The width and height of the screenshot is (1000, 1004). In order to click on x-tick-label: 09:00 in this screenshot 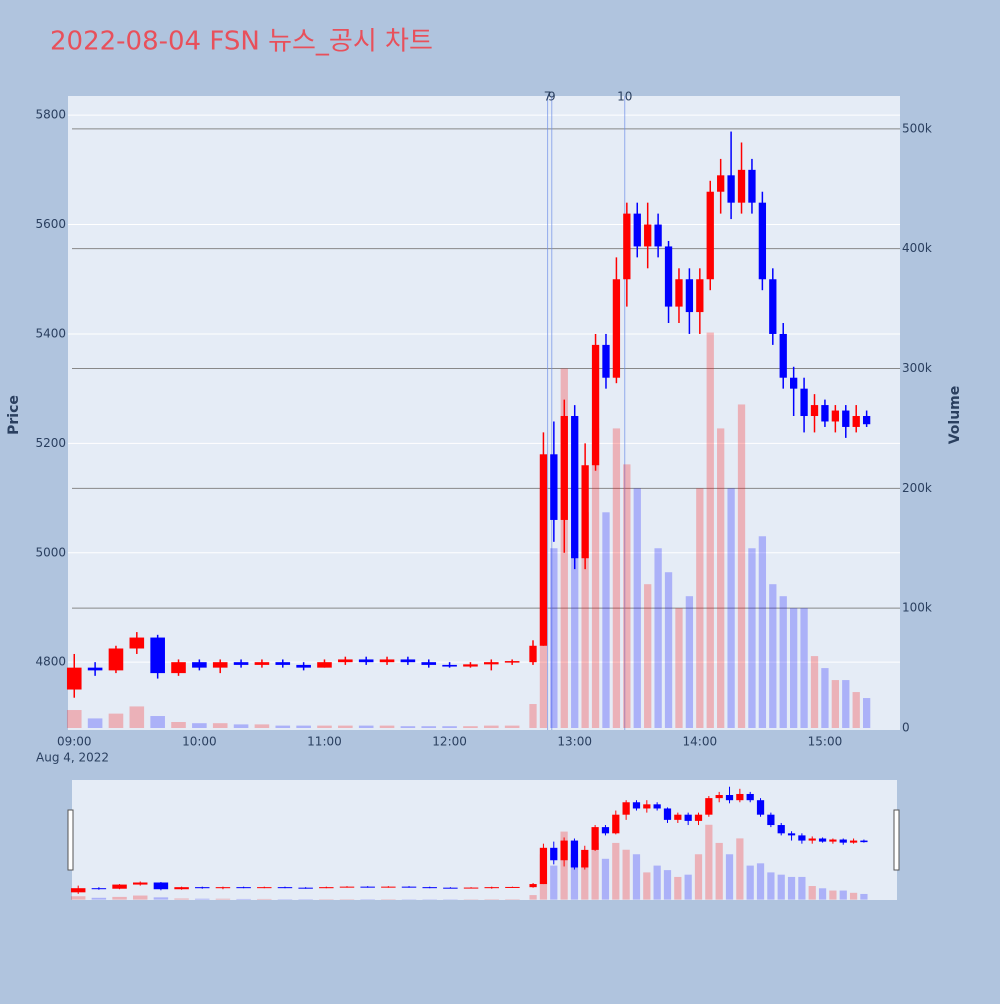, I will do `click(74, 742)`.